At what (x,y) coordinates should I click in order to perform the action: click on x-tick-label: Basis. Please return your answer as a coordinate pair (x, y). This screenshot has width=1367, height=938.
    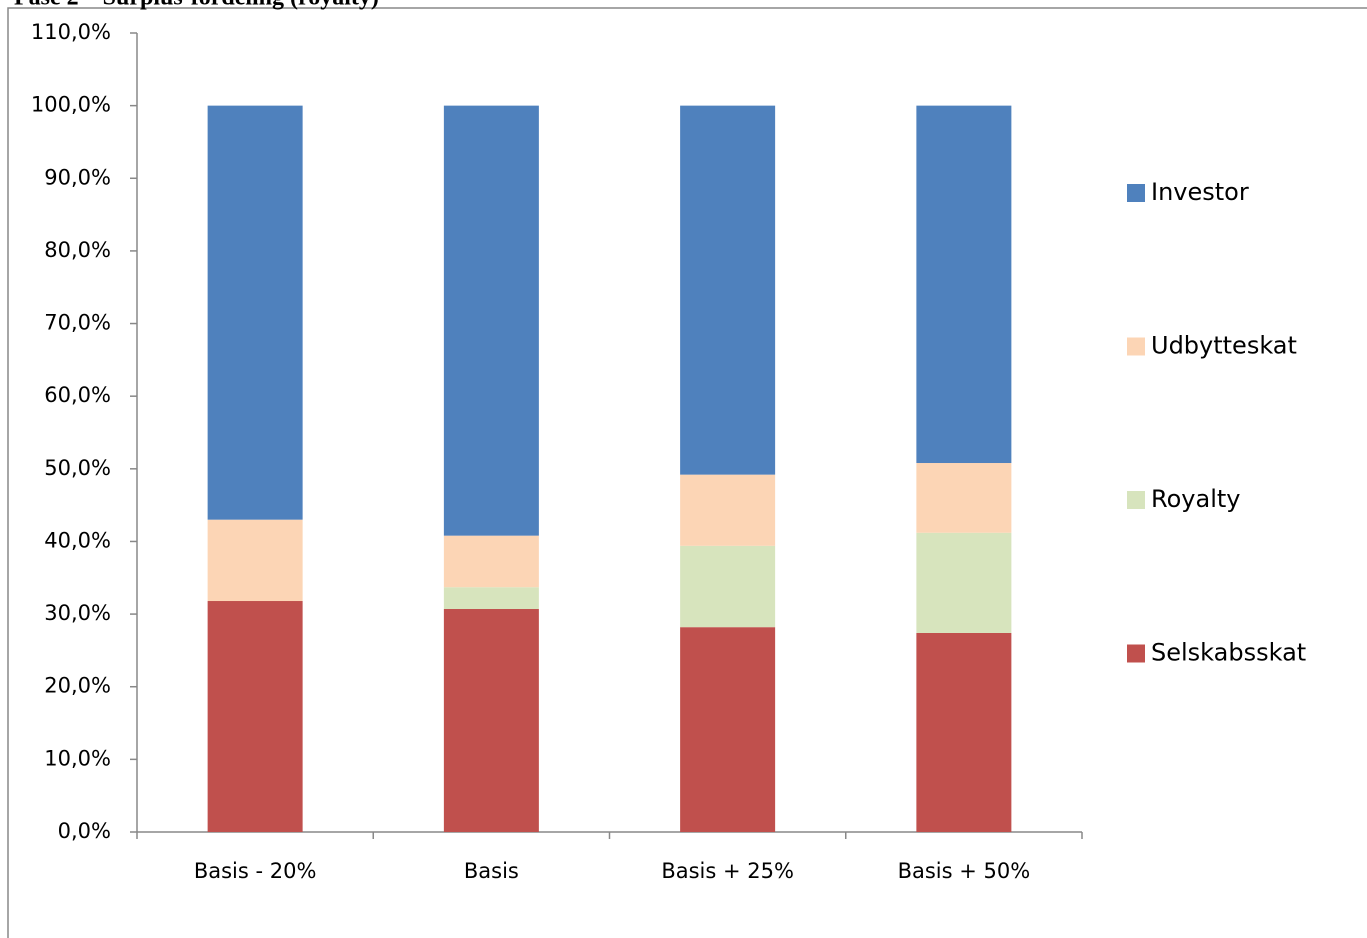
    Looking at the image, I should click on (491, 871).